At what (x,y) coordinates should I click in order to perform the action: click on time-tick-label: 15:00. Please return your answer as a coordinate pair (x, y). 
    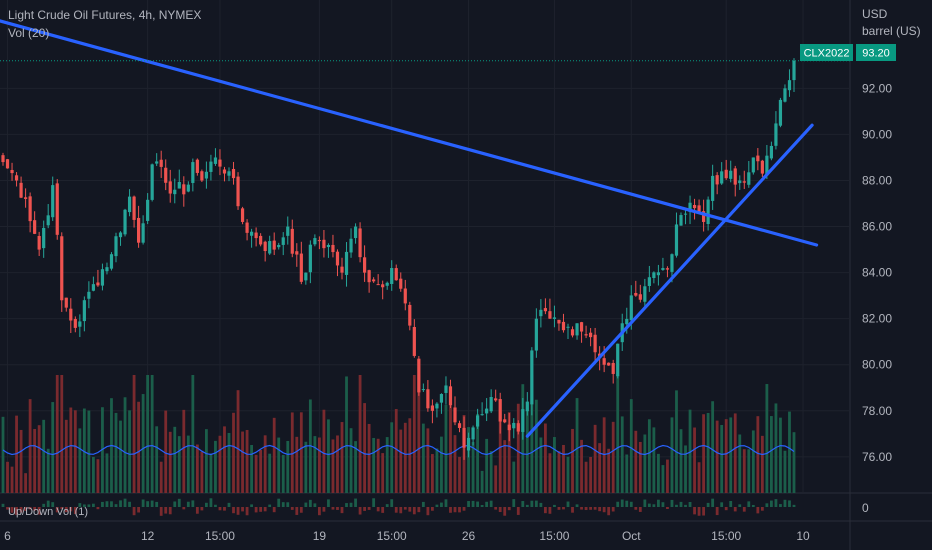
    Looking at the image, I should click on (392, 536).